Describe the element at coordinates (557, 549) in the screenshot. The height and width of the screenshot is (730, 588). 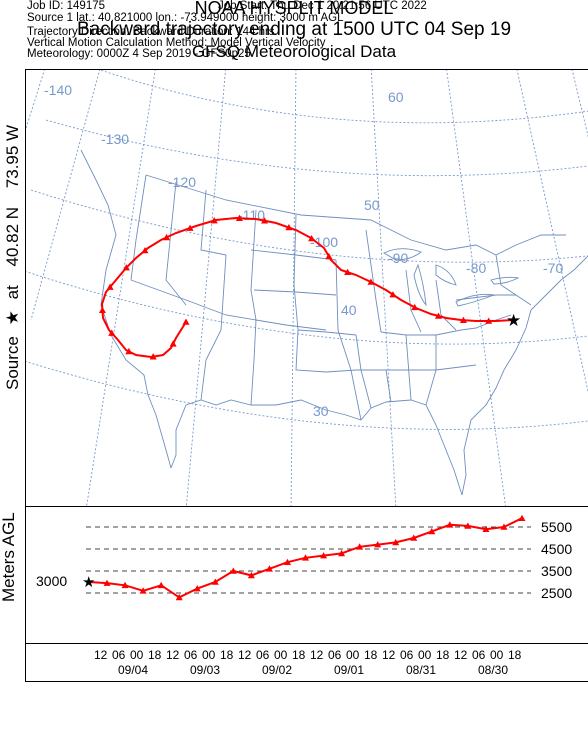
I see `height-level-label: 4500` at that location.